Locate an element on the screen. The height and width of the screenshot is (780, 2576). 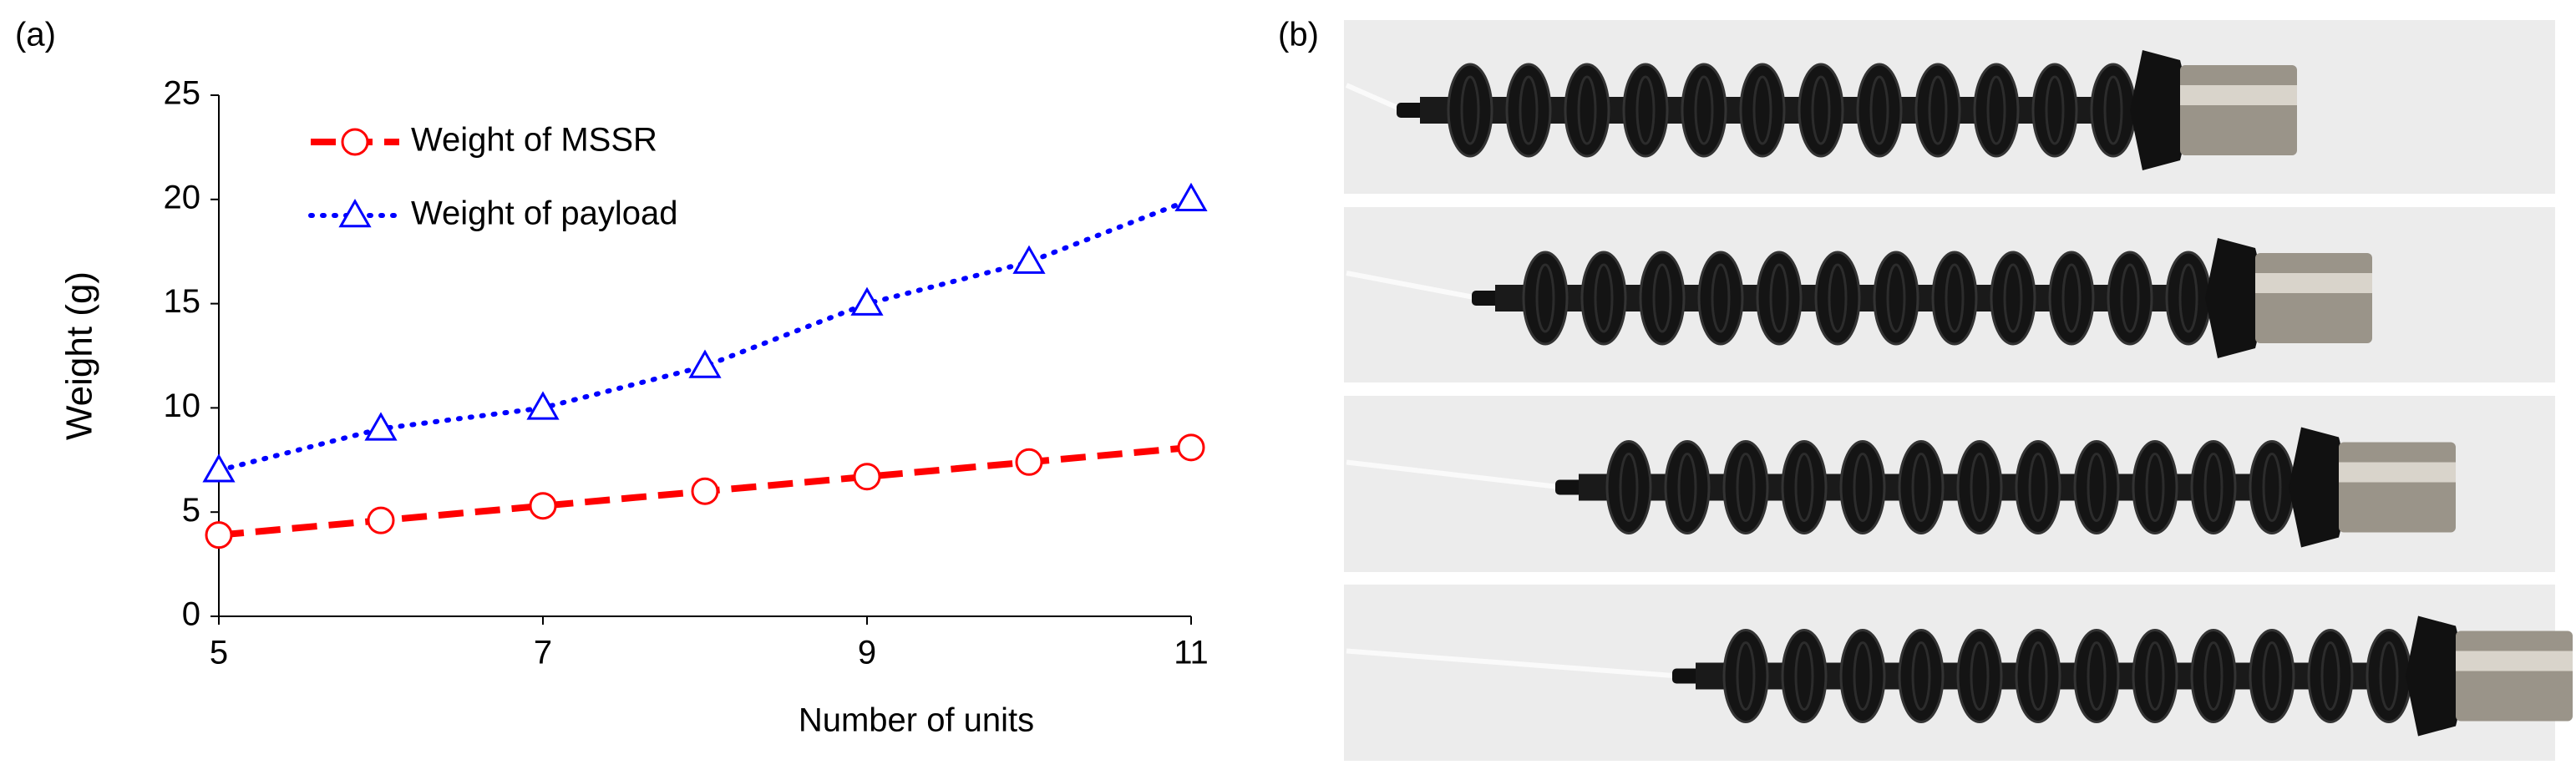
series-line is located at coordinates (705, 335).